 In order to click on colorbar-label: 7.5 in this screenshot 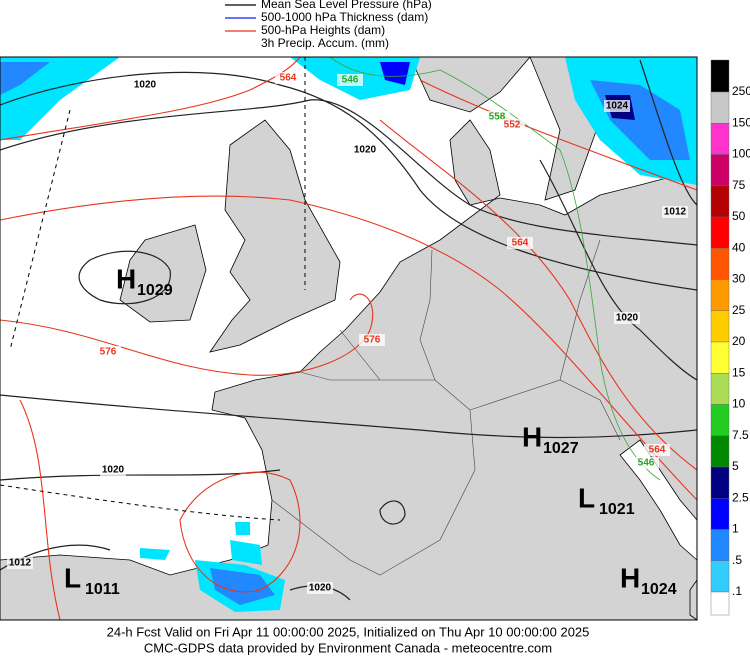, I will do `click(740, 435)`.